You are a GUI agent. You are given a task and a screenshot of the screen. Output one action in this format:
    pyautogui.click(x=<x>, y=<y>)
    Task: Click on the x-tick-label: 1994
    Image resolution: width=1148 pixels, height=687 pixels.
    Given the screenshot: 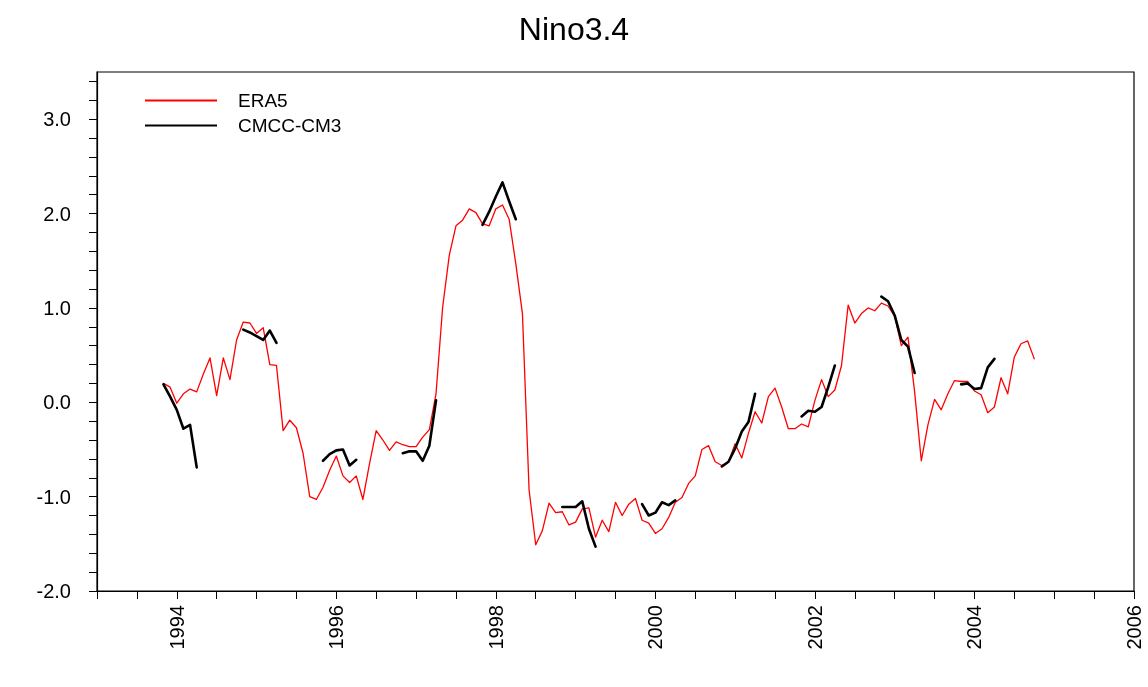 What is the action you would take?
    pyautogui.click(x=176, y=627)
    